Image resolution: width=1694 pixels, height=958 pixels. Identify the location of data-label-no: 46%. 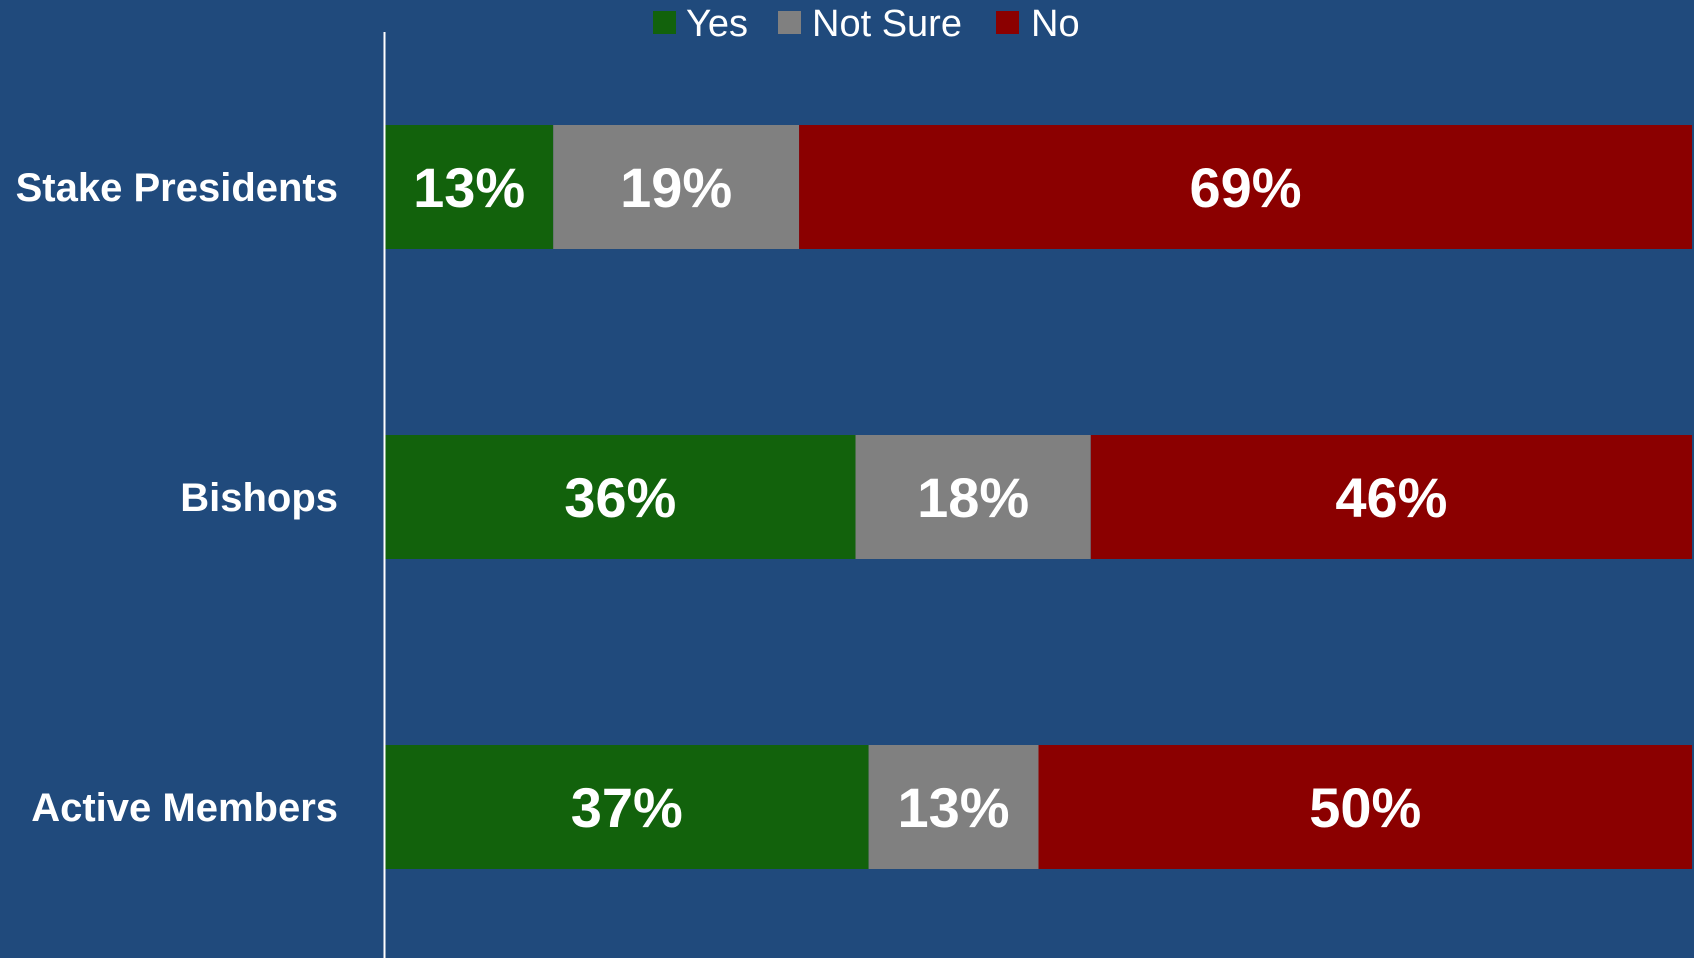
(1391, 497).